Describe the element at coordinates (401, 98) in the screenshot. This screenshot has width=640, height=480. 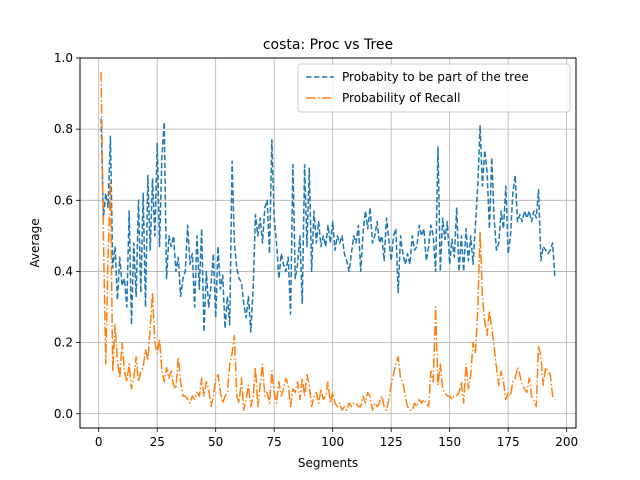
I see `legend-label-recall: Probability of Recall` at that location.